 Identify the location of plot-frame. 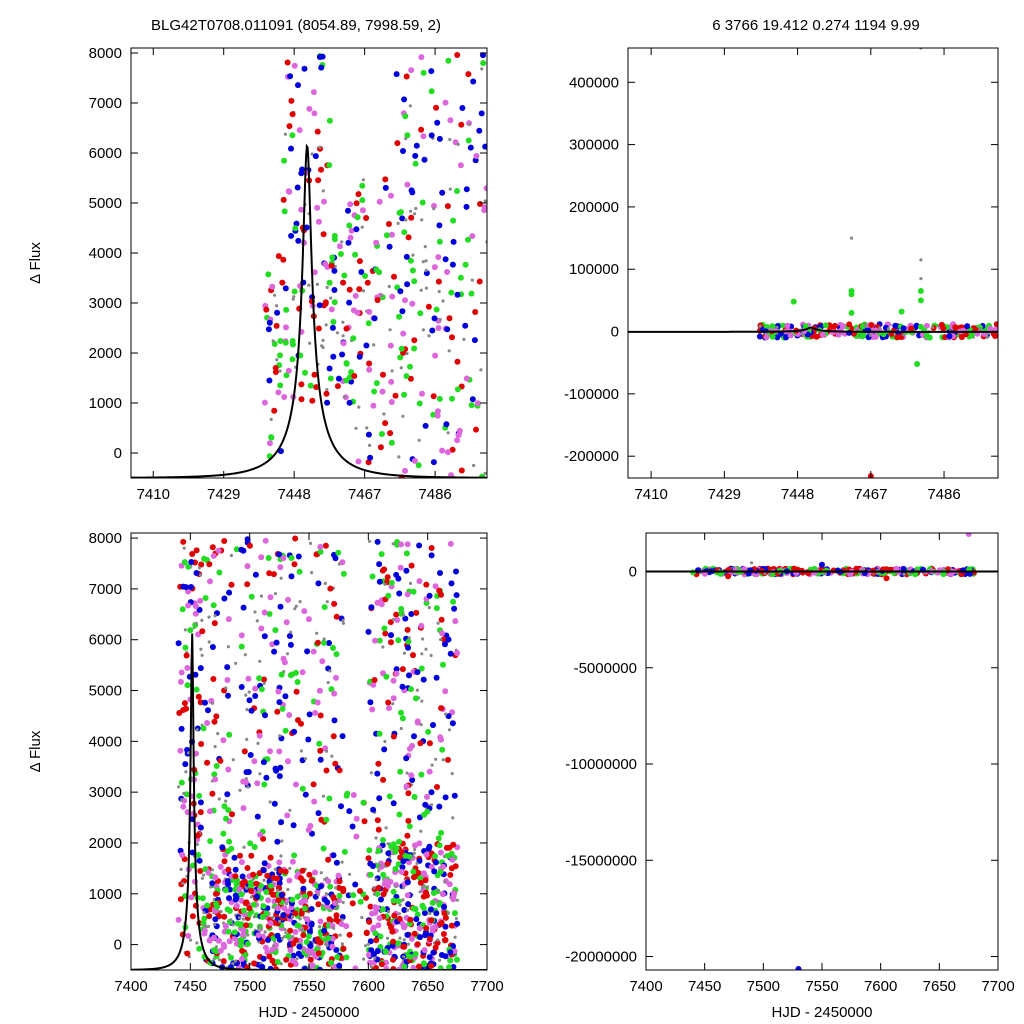
(309, 263).